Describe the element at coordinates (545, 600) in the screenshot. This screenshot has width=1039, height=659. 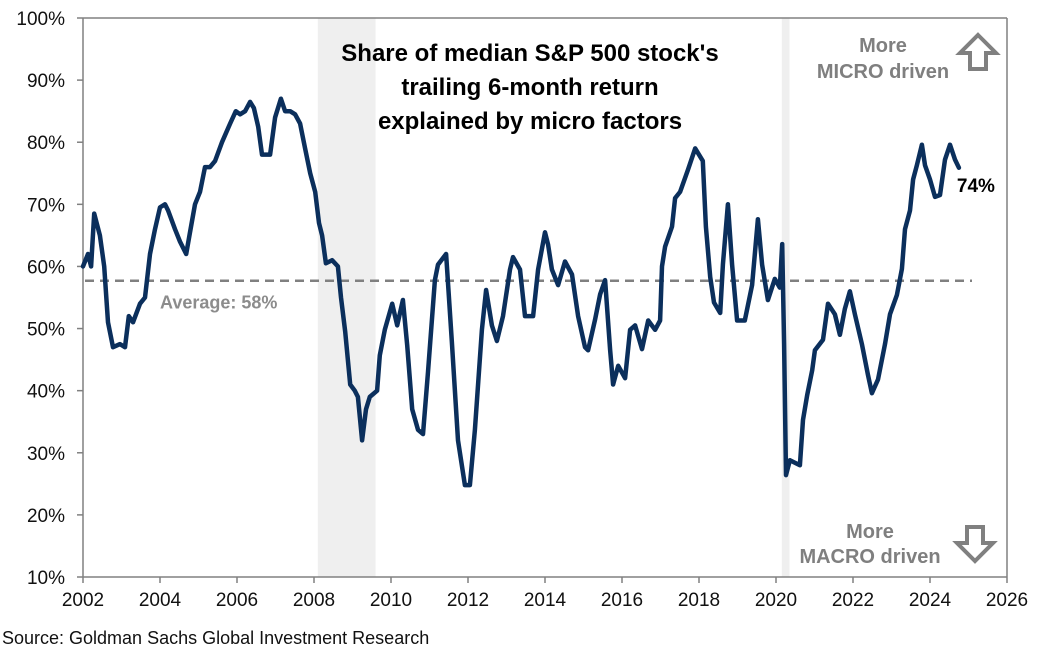
I see `x-tick-label: 2014` at that location.